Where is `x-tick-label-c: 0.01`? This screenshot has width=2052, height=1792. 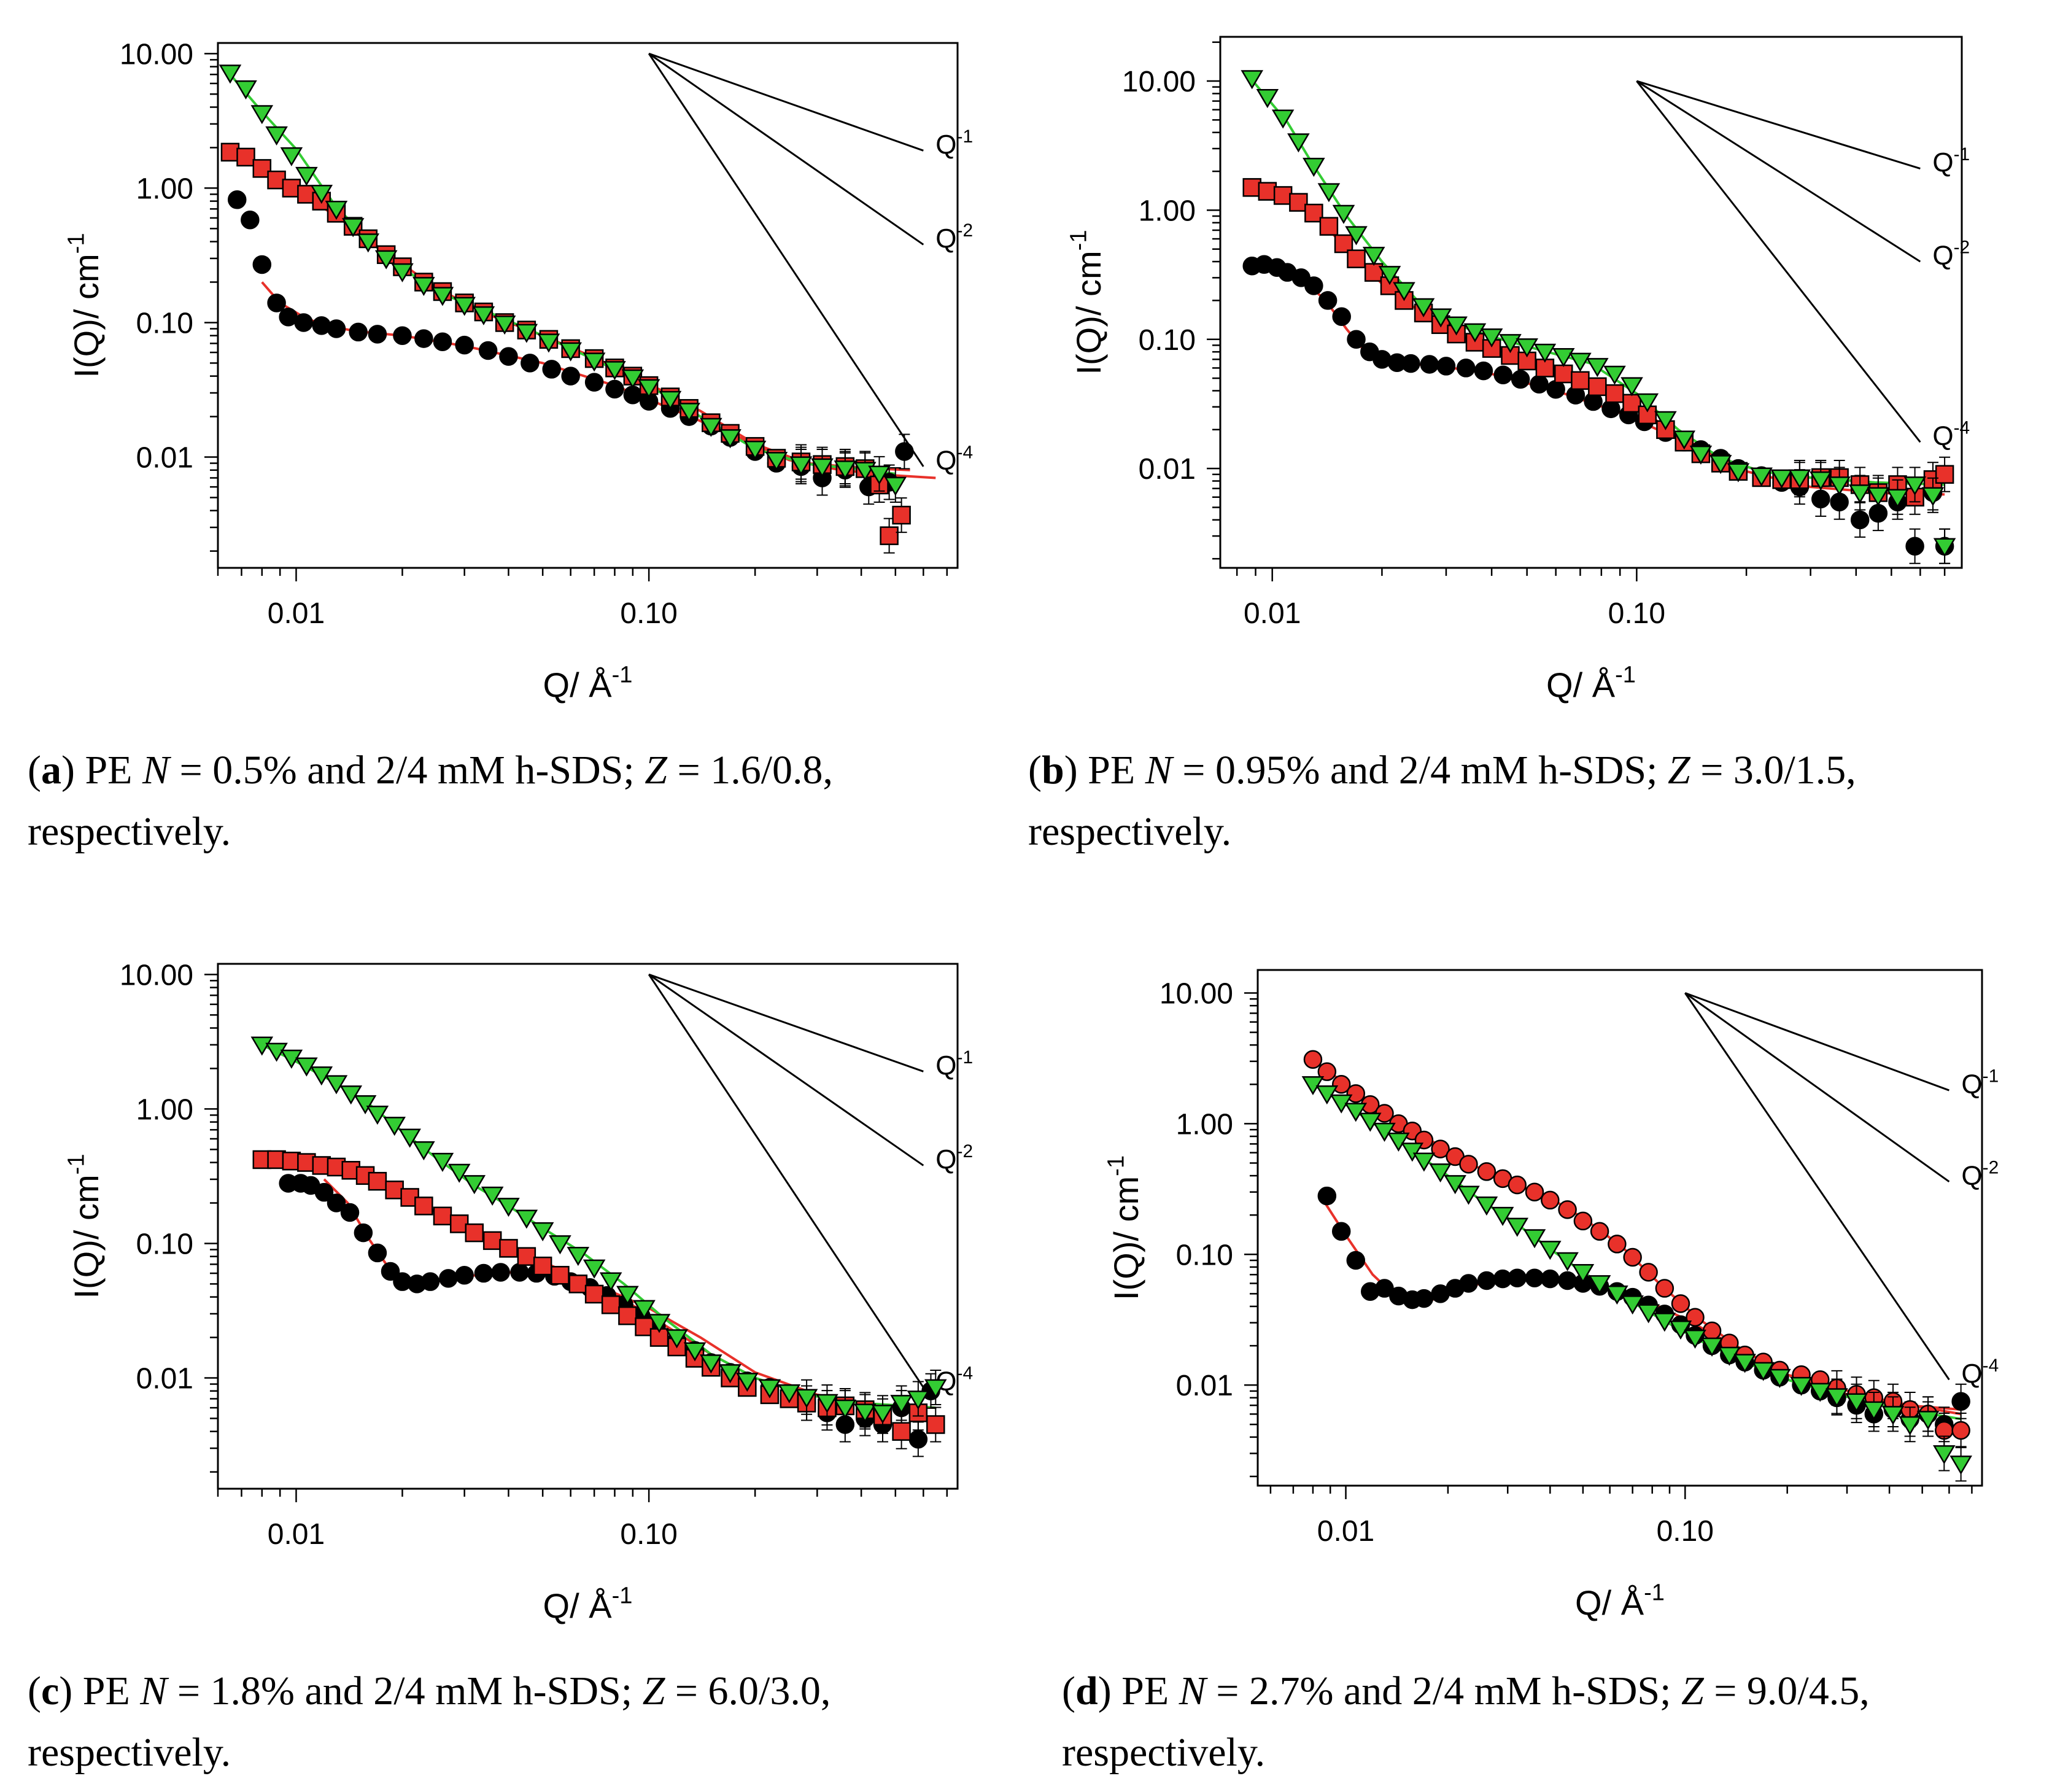
x-tick-label-c: 0.01 is located at coordinates (296, 1534).